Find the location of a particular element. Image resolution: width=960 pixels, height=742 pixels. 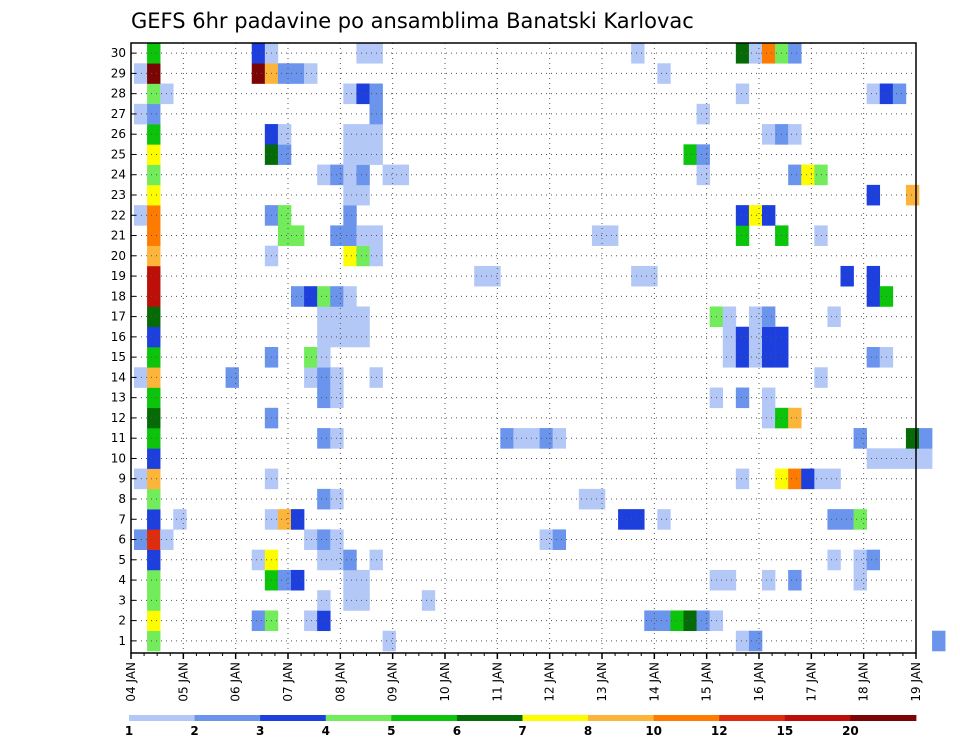

y-tick-label: 14 is located at coordinates (118, 377).